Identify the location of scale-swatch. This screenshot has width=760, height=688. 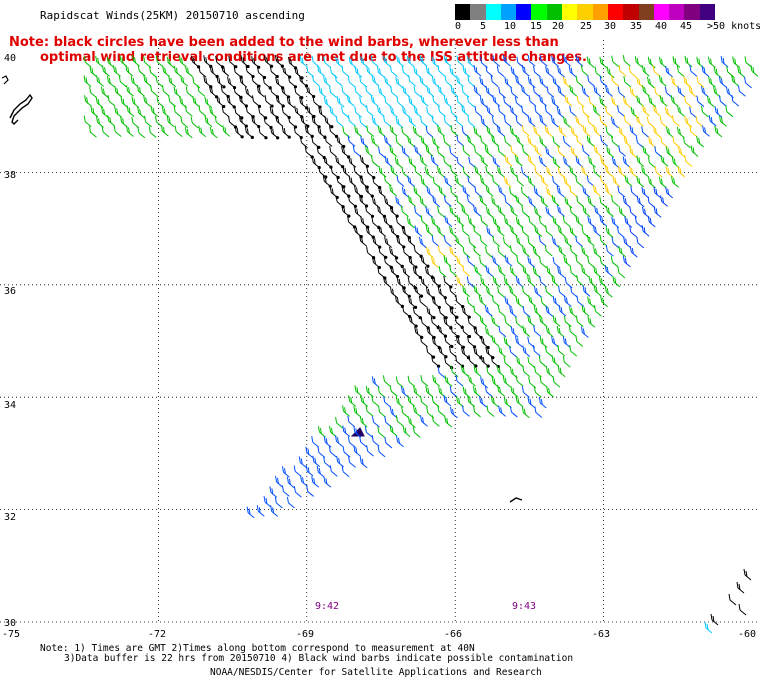
(524, 12).